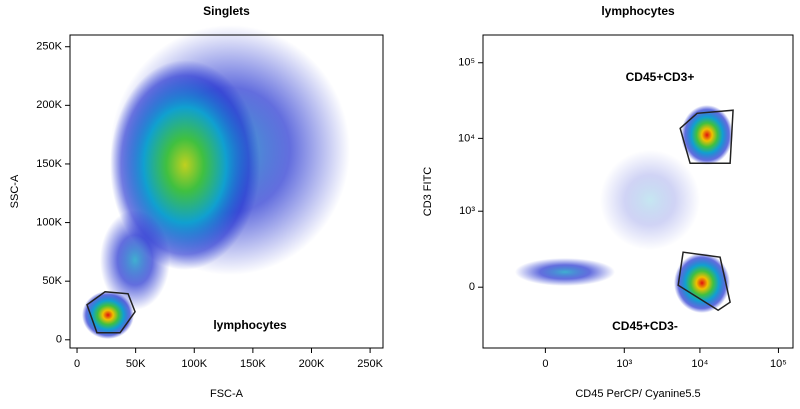 The image size is (800, 409). What do you see at coordinates (15, 191) in the screenshot?
I see `y-axis-label: SSC-A` at bounding box center [15, 191].